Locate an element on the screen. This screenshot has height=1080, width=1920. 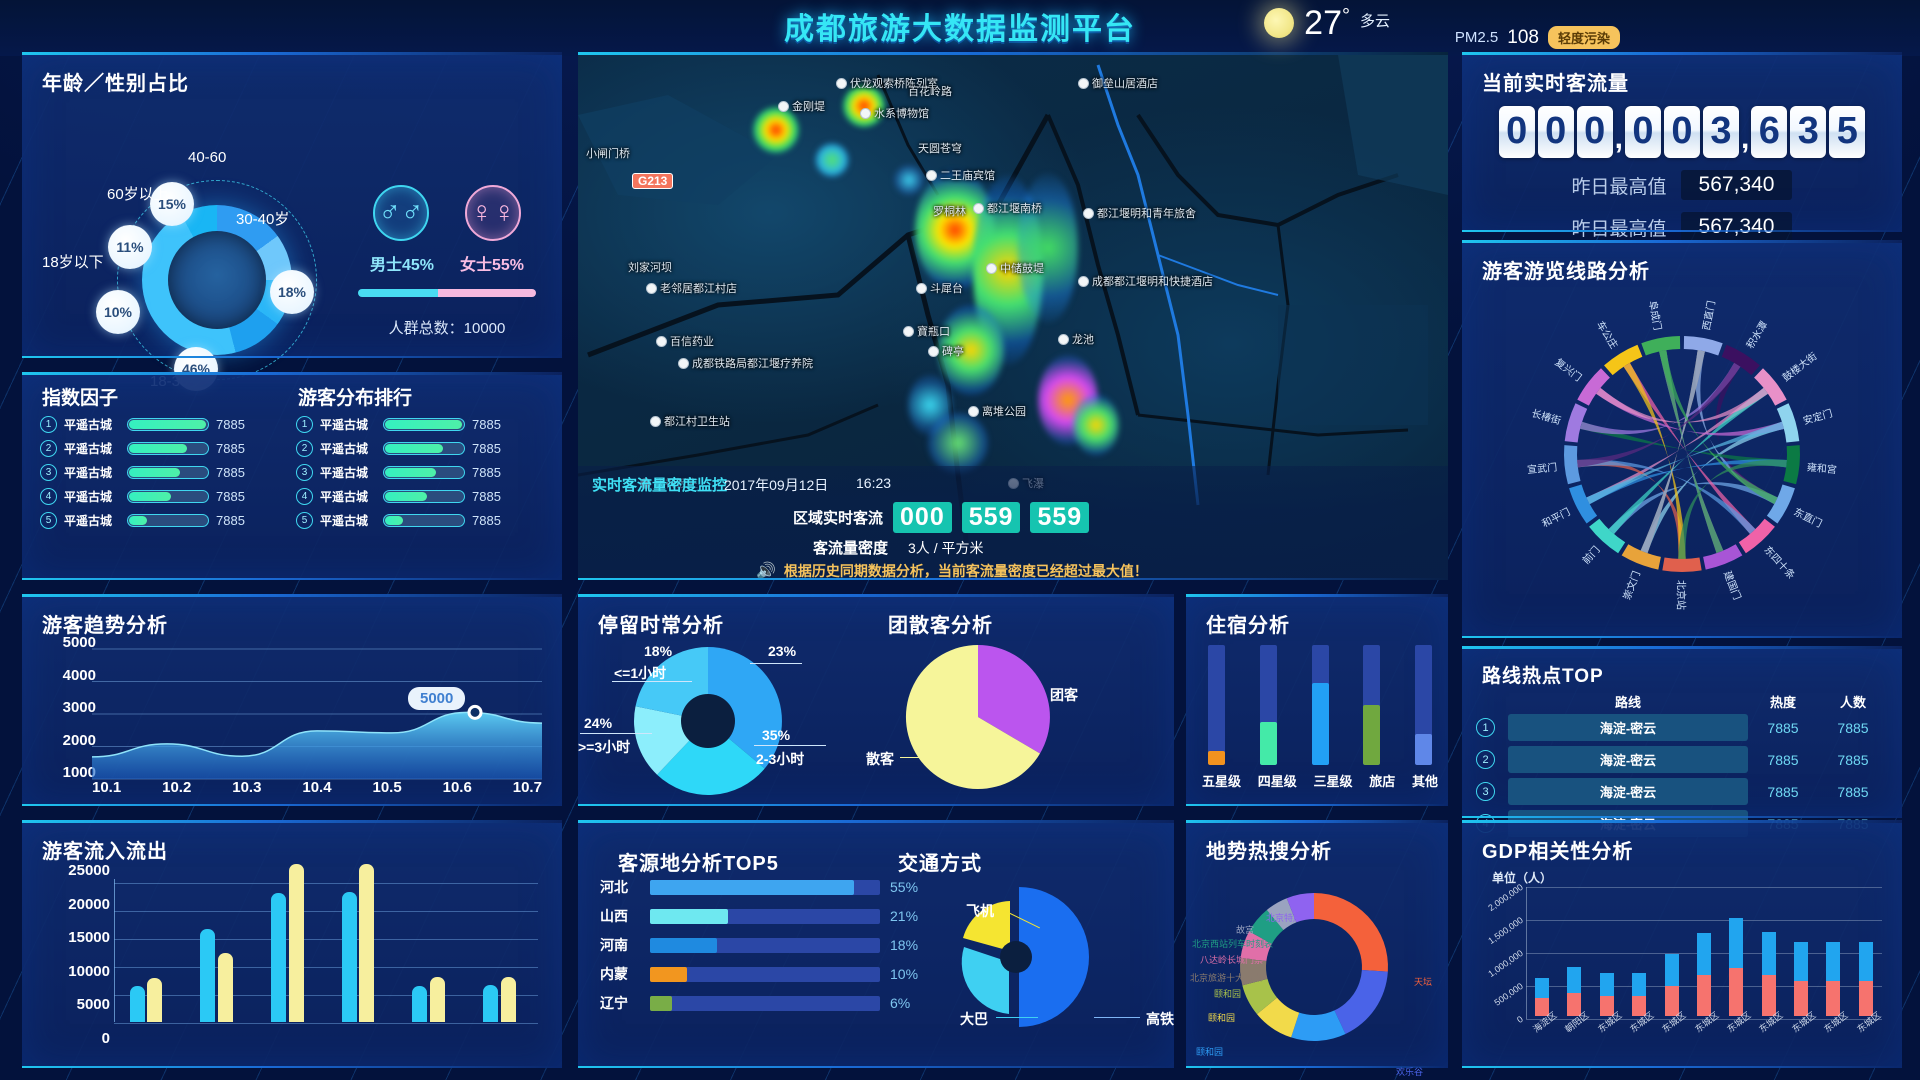
overlay-density-row: 客流量密度 3人 / 平方米 is located at coordinates (898, 547).